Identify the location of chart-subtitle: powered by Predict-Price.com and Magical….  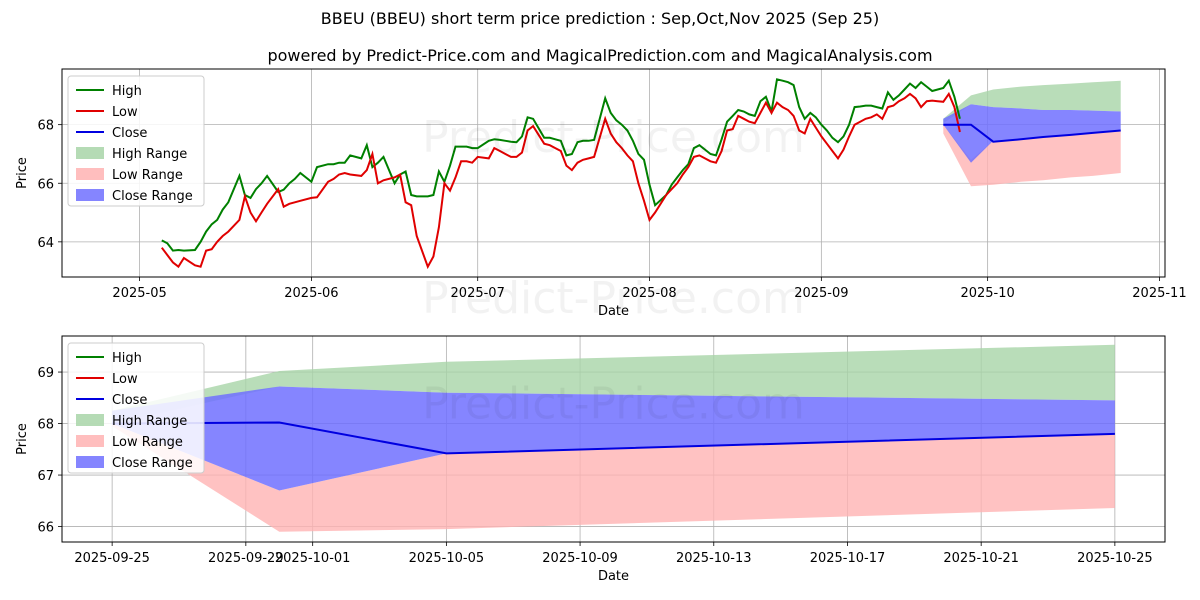
(600, 55).